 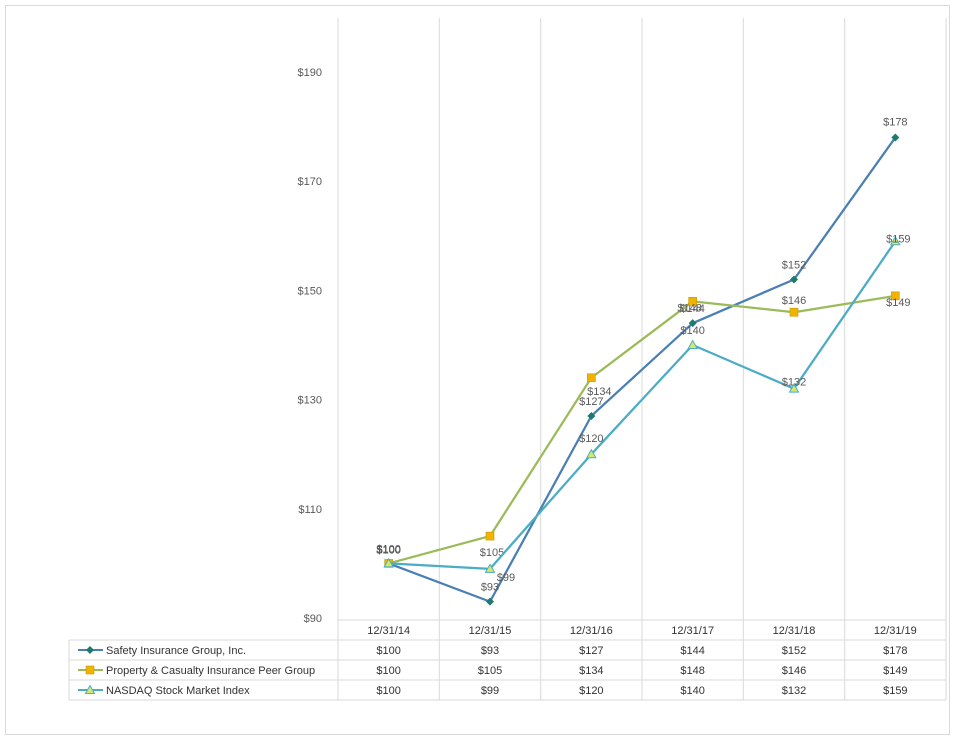 What do you see at coordinates (591, 691) in the screenshot?
I see `table-cell: $120` at bounding box center [591, 691].